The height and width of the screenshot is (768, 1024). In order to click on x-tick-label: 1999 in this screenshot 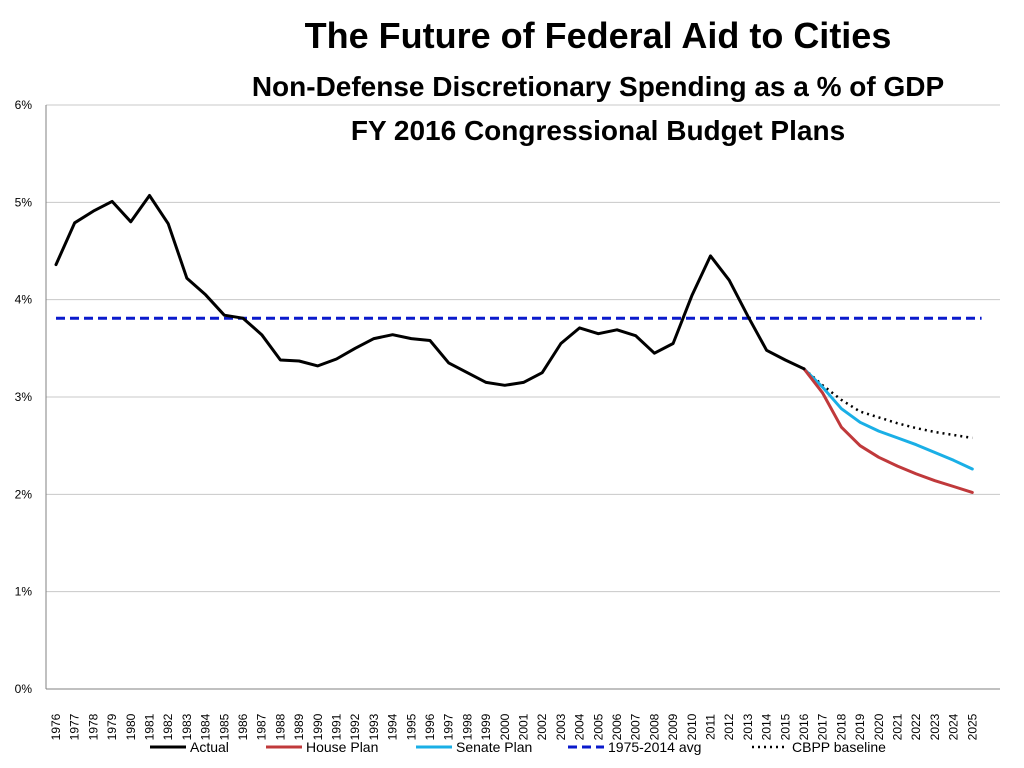, I will do `click(486, 726)`.